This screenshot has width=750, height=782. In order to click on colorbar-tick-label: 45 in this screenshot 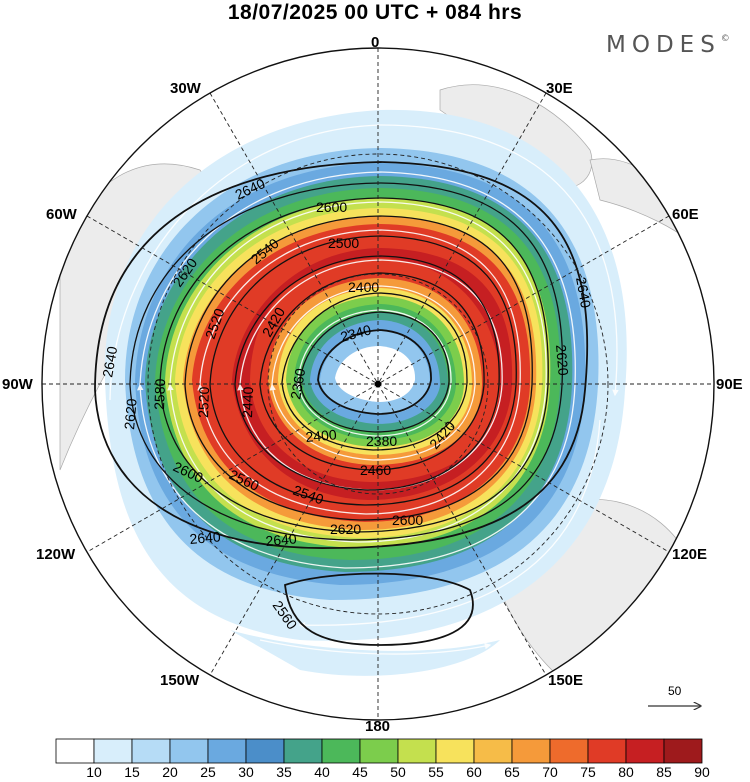, I will do `click(360, 772)`.